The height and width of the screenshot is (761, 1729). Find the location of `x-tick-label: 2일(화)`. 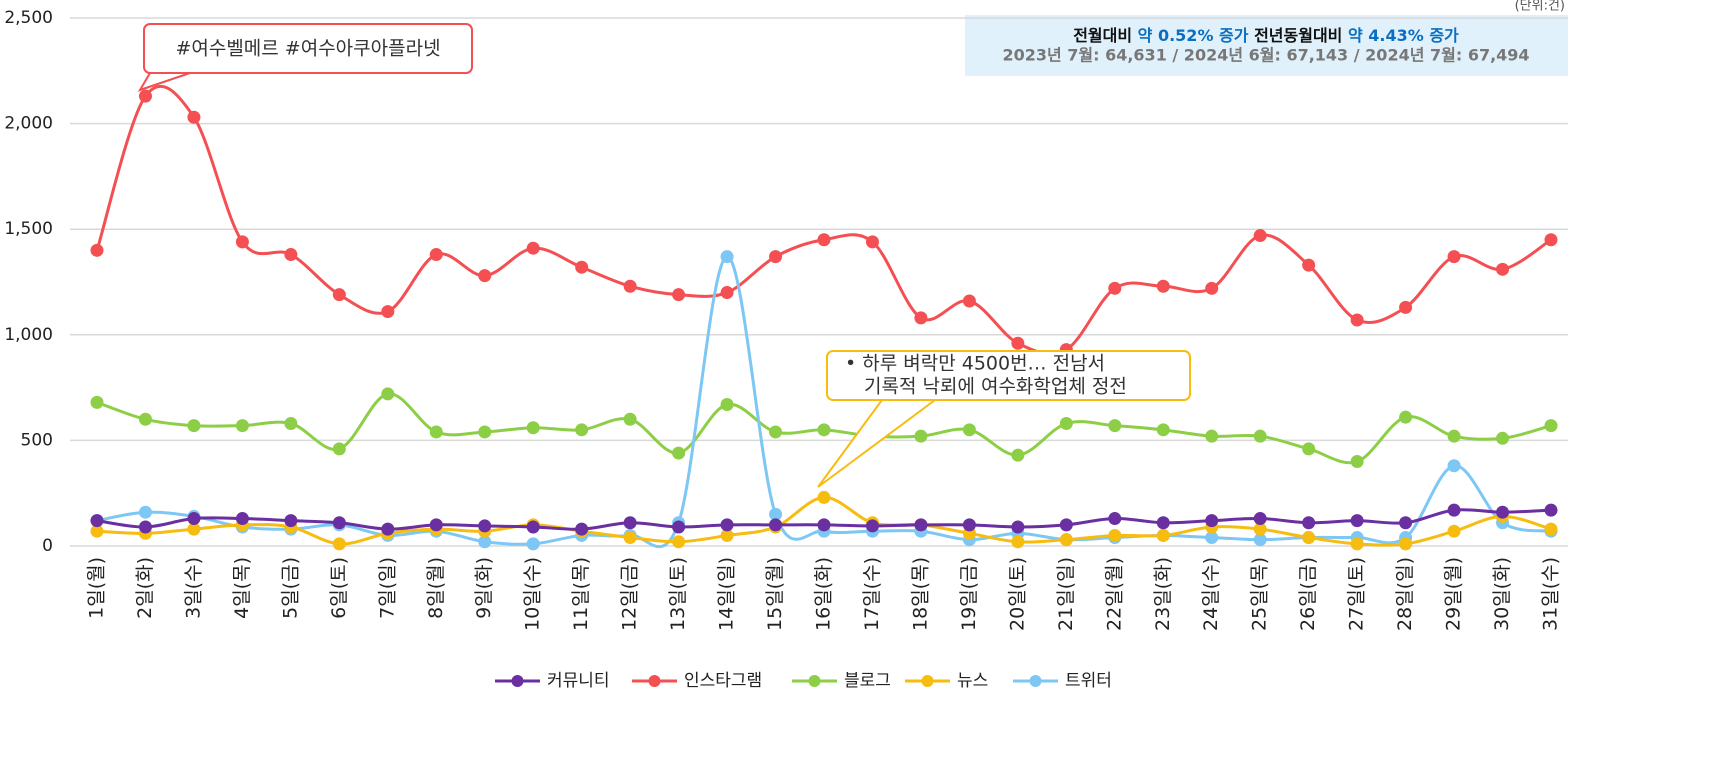

x-tick-label: 2일(화) is located at coordinates (145, 588).